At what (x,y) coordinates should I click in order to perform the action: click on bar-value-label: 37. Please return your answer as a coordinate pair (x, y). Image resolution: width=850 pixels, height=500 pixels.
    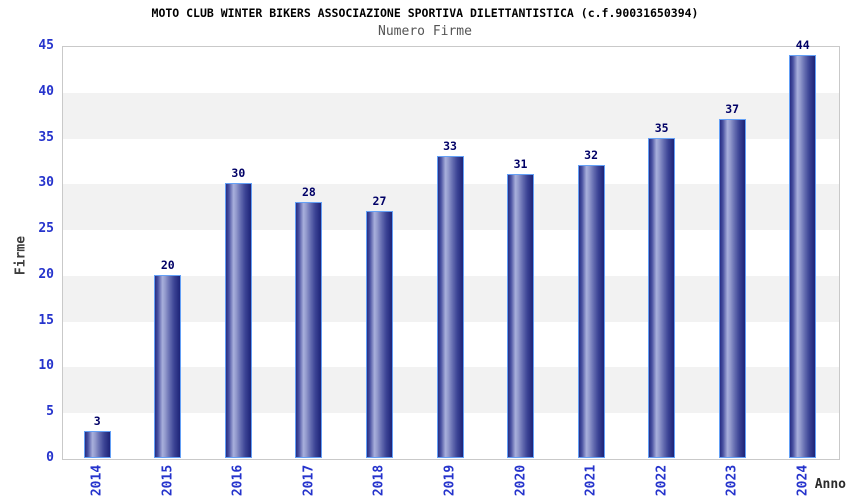
    Looking at the image, I should click on (732, 109).